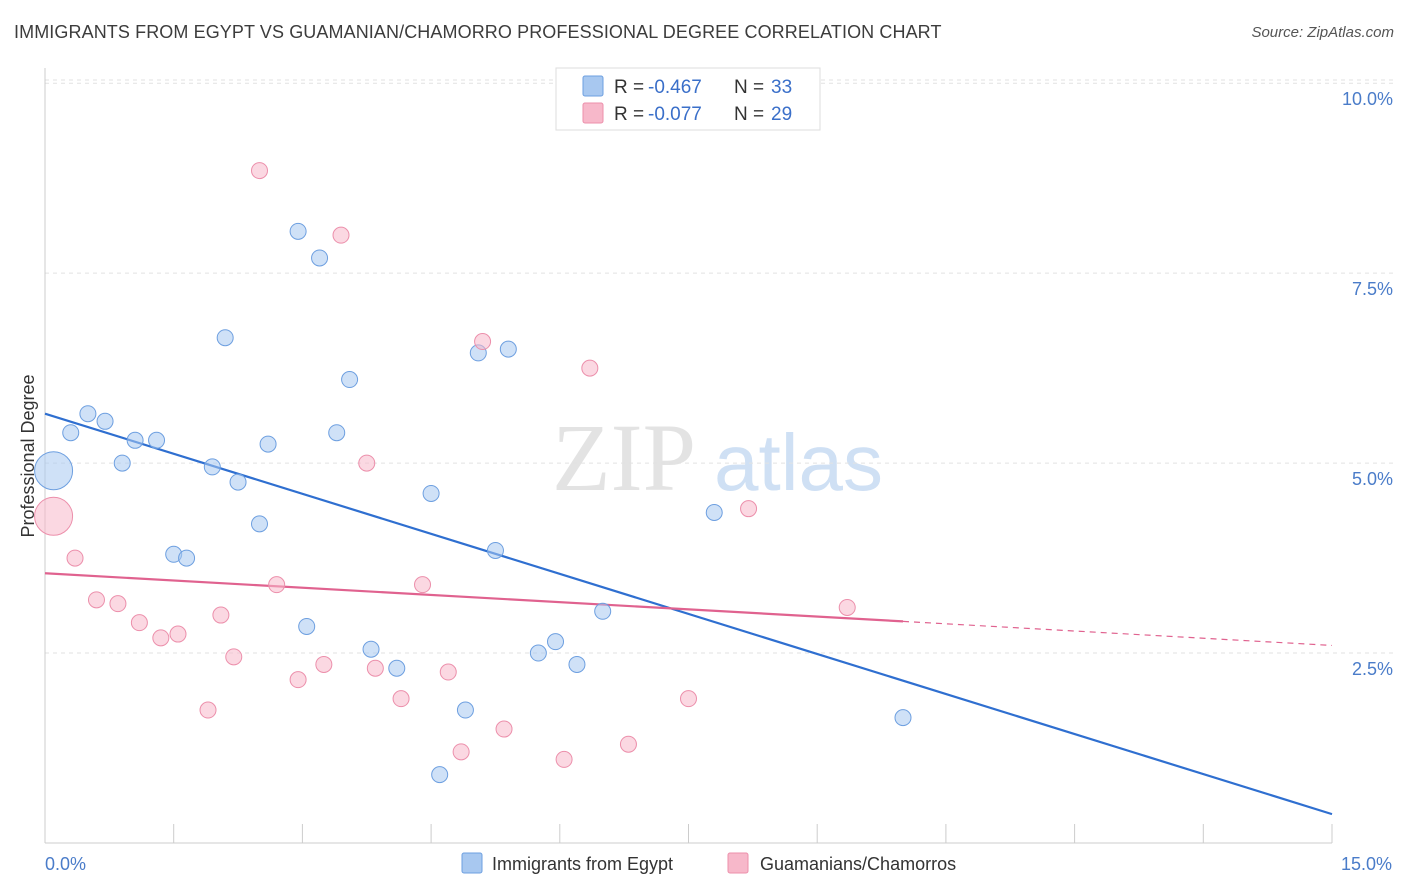  Describe the element at coordinates (688, 99) in the screenshot. I see `top-legend: R = -0.467 N = 33 R = -0.077 N = 29` at that location.